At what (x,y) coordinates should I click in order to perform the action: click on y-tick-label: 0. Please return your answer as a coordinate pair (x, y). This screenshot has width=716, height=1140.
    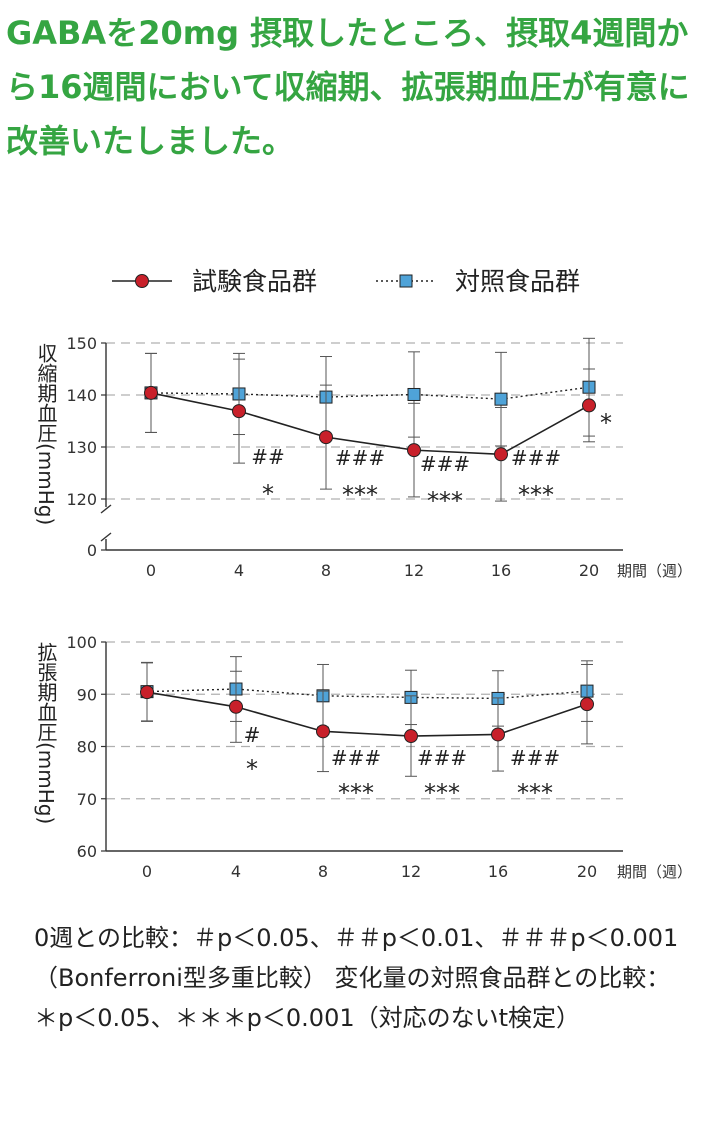
    Looking at the image, I should click on (92, 550).